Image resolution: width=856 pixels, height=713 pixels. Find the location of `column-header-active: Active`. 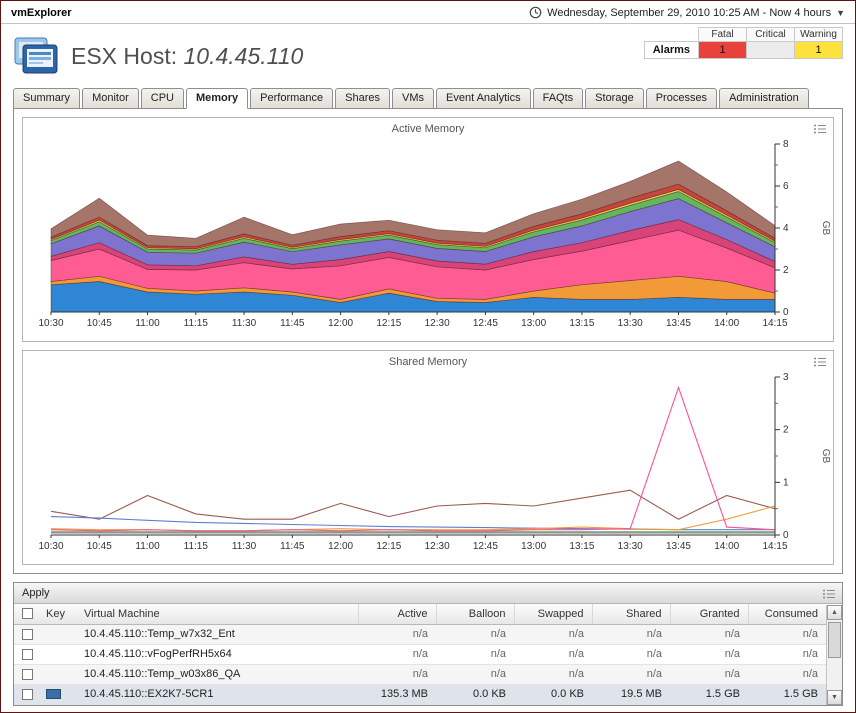

column-header-active: Active is located at coordinates (396, 614).